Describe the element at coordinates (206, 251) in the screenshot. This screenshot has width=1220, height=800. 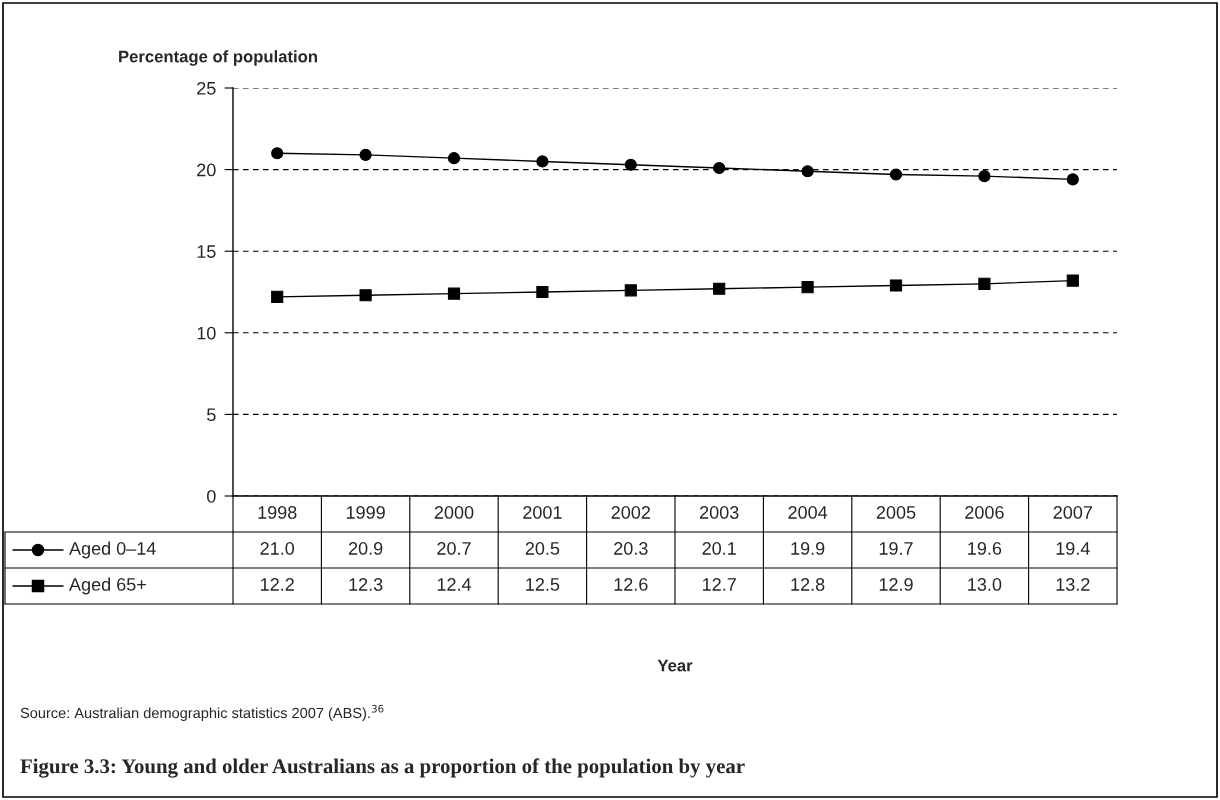
I see `y-tick-label: 15` at that location.